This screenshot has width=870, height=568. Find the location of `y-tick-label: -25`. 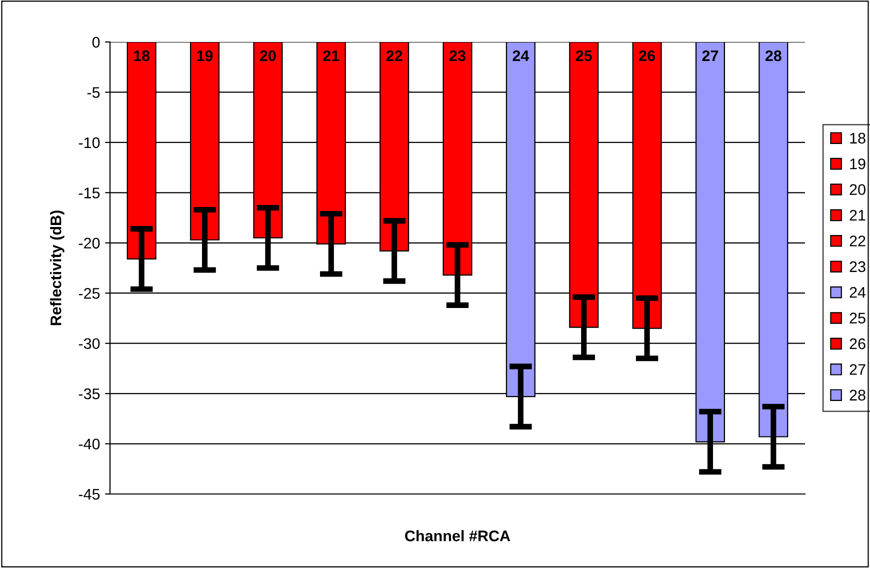

y-tick-label: -25 is located at coordinates (89, 293).